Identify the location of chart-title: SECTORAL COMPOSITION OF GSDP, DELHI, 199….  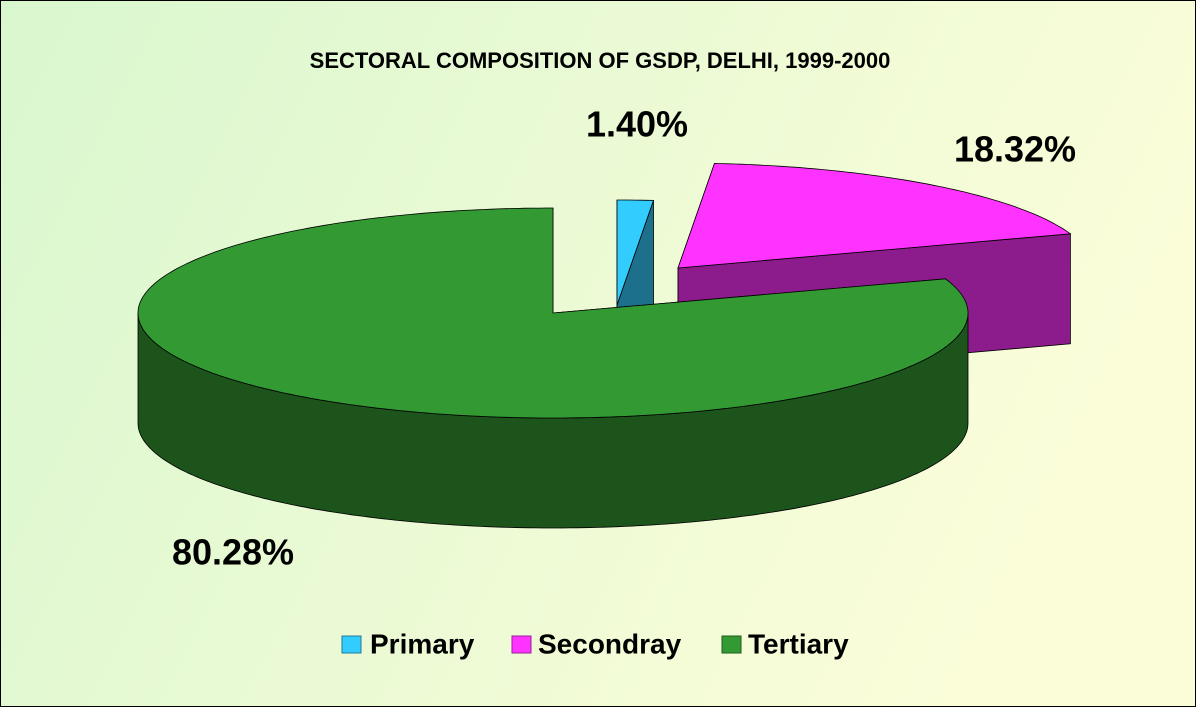
(600, 60).